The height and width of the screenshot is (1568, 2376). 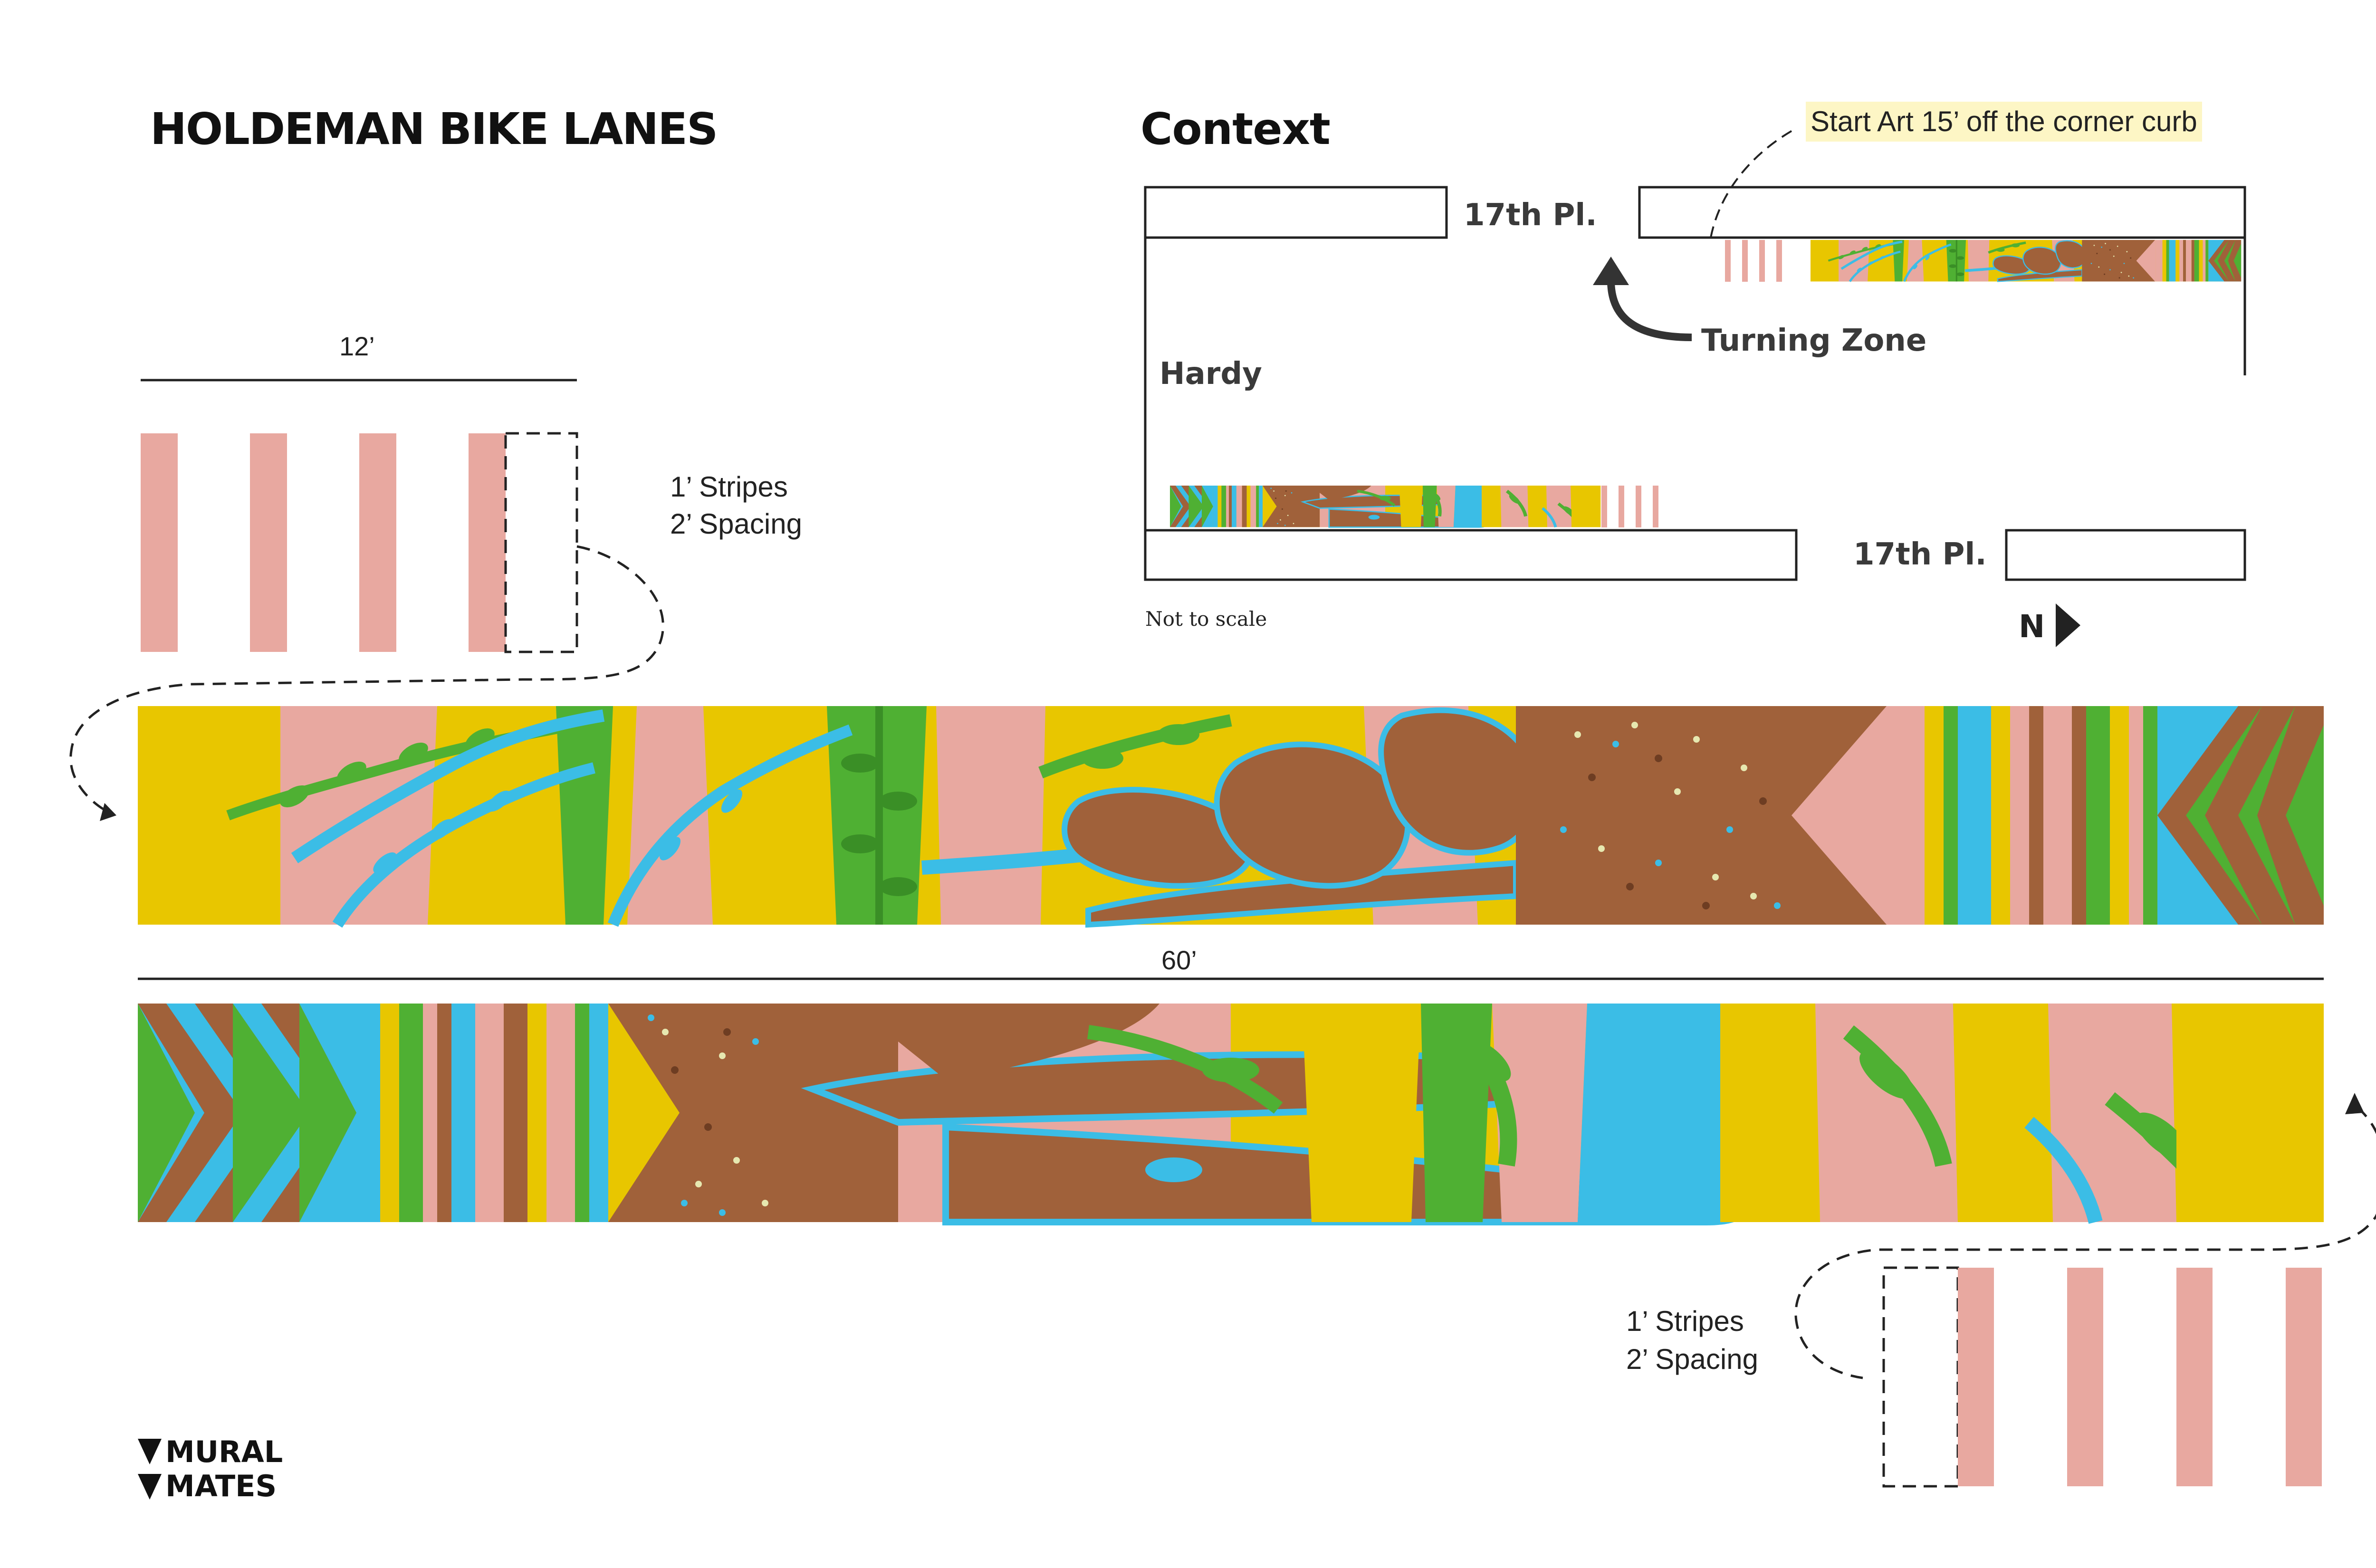 I want to click on street-label-top: 17th Pl., so click(x=1530, y=216).